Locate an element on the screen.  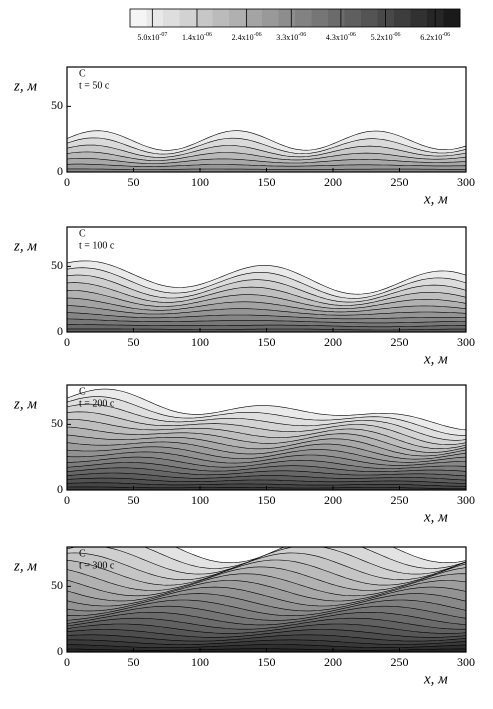
colorbar-tick-label: 6.2x10-06 is located at coordinates (435, 36).